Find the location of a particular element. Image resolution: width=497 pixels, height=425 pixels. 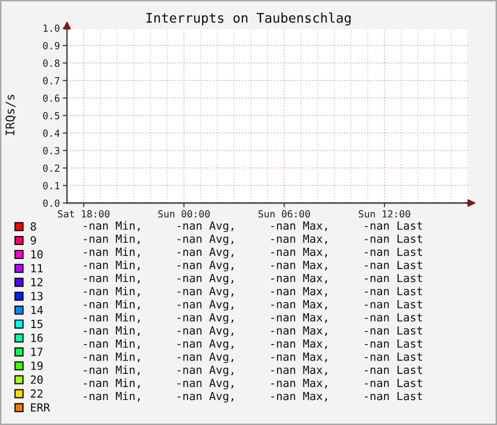

y-tick-label: 0.2 is located at coordinates (51, 168).